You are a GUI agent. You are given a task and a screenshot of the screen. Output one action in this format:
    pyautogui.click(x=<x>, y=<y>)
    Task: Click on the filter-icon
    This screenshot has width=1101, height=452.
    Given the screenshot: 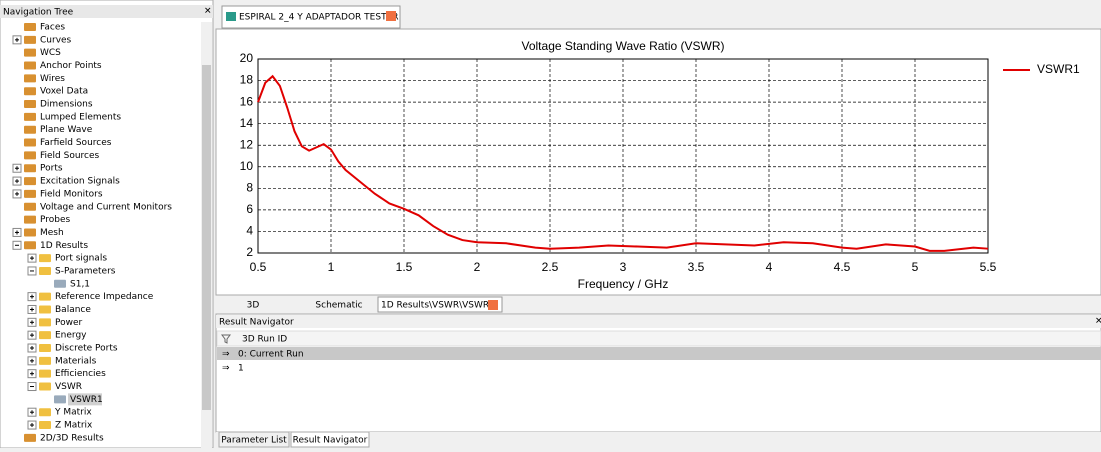 What is the action you would take?
    pyautogui.click(x=226, y=339)
    